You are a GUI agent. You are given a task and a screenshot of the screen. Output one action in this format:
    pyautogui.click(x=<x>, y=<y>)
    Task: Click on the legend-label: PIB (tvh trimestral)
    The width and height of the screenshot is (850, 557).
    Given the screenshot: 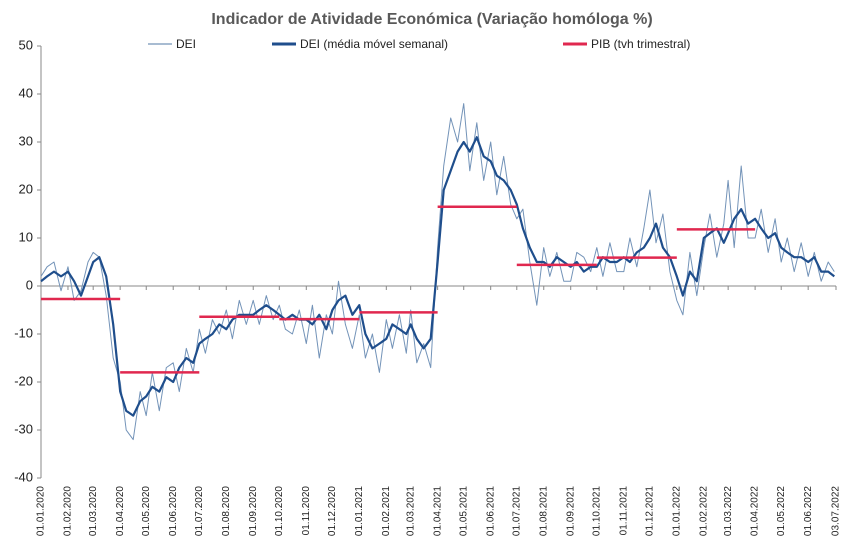 What is the action you would take?
    pyautogui.click(x=640, y=44)
    